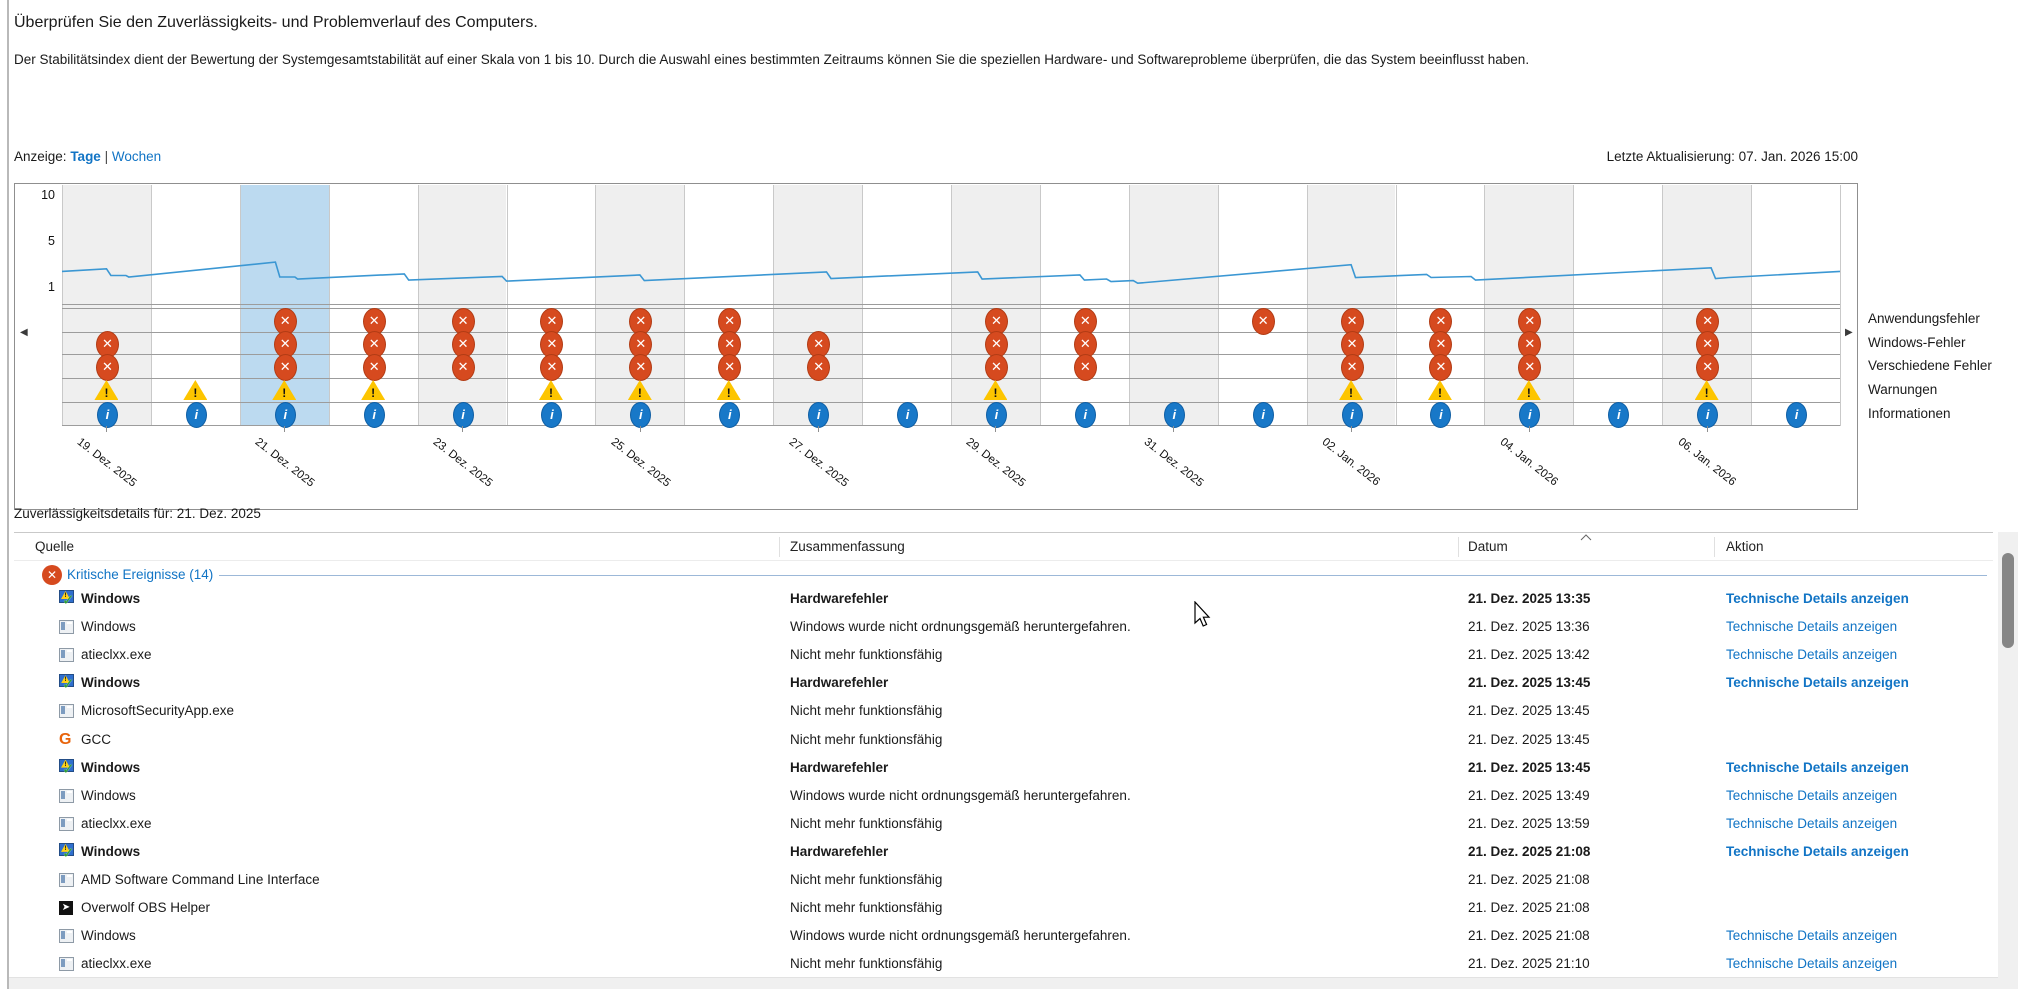 The image size is (2018, 989). Describe the element at coordinates (66, 655) in the screenshot. I see `window-shape` at that location.